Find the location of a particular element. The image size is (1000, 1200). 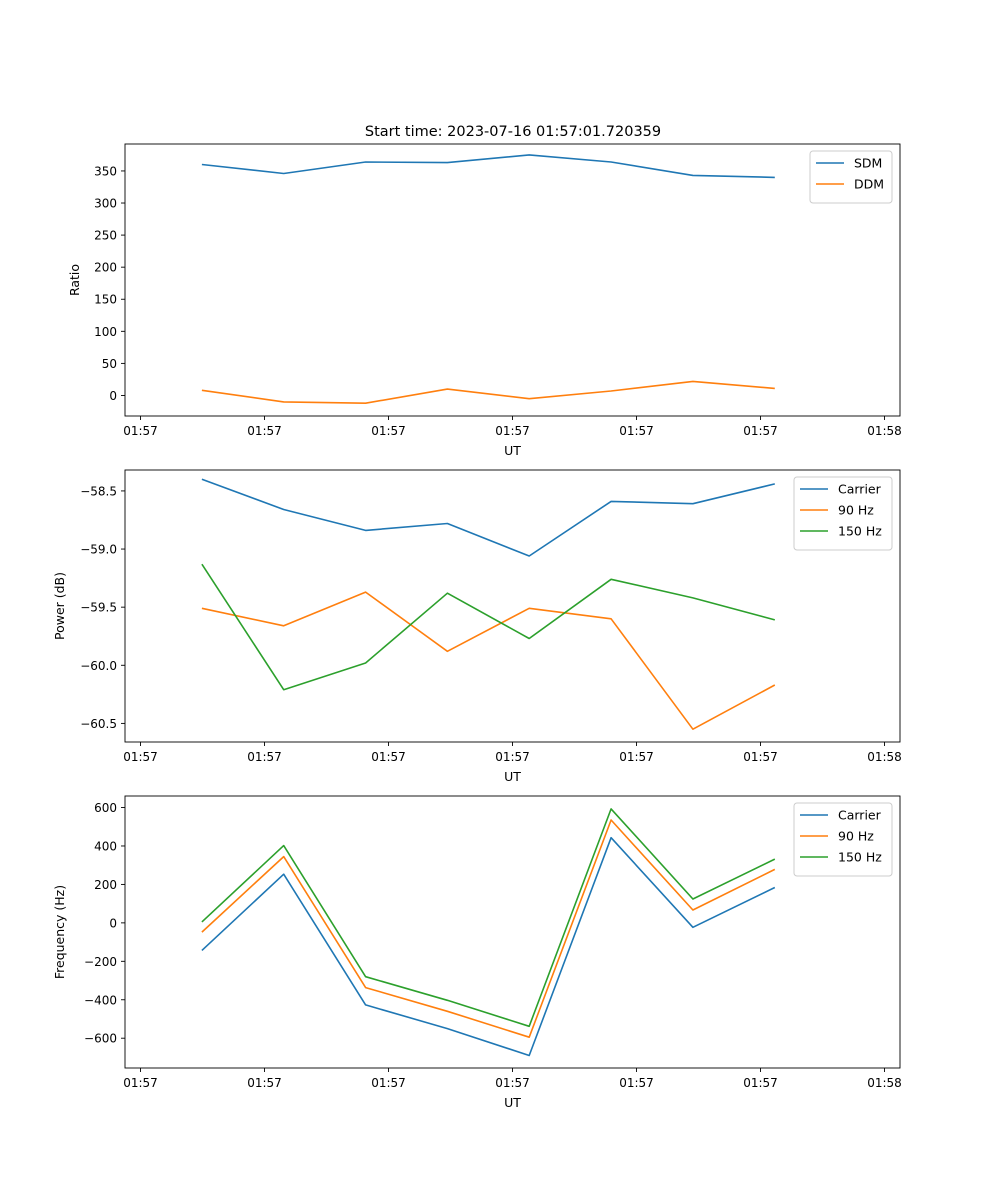

series-line-sdm is located at coordinates (488, 166).